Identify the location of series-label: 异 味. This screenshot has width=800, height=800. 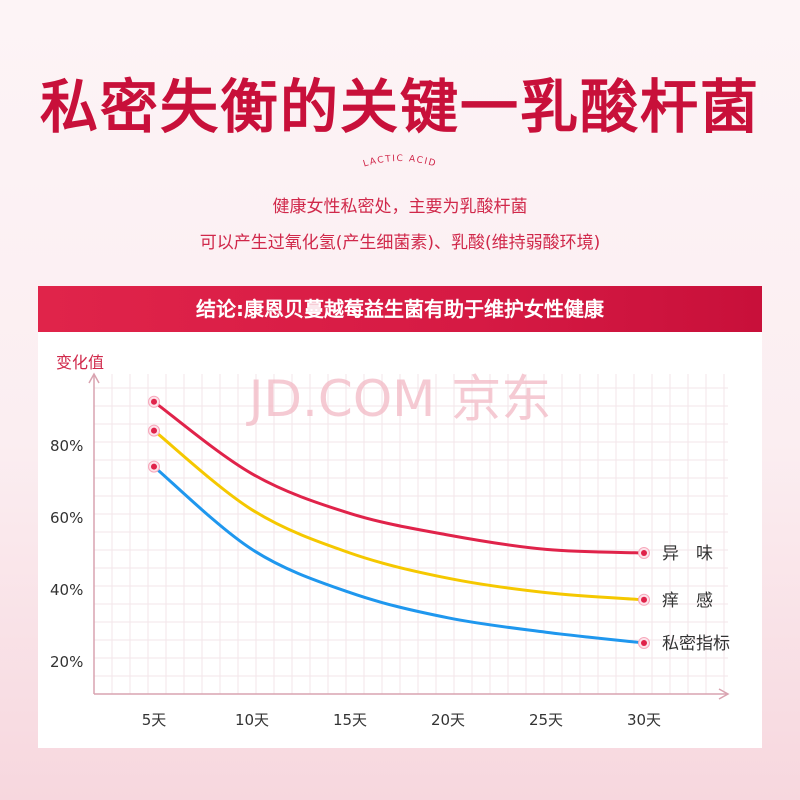
(687, 554).